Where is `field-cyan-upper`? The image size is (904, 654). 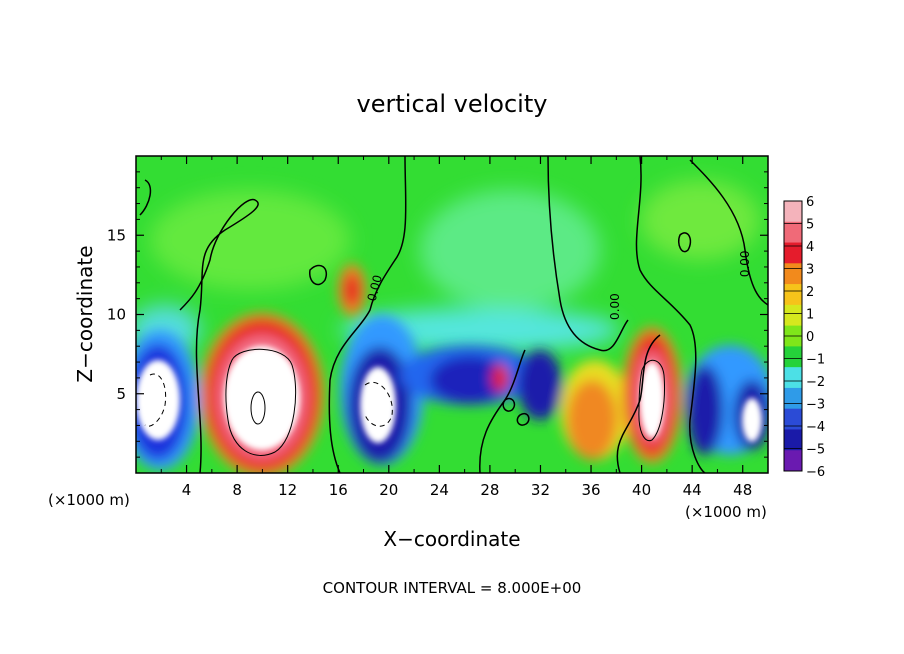
field-cyan-upper is located at coordinates (510, 250).